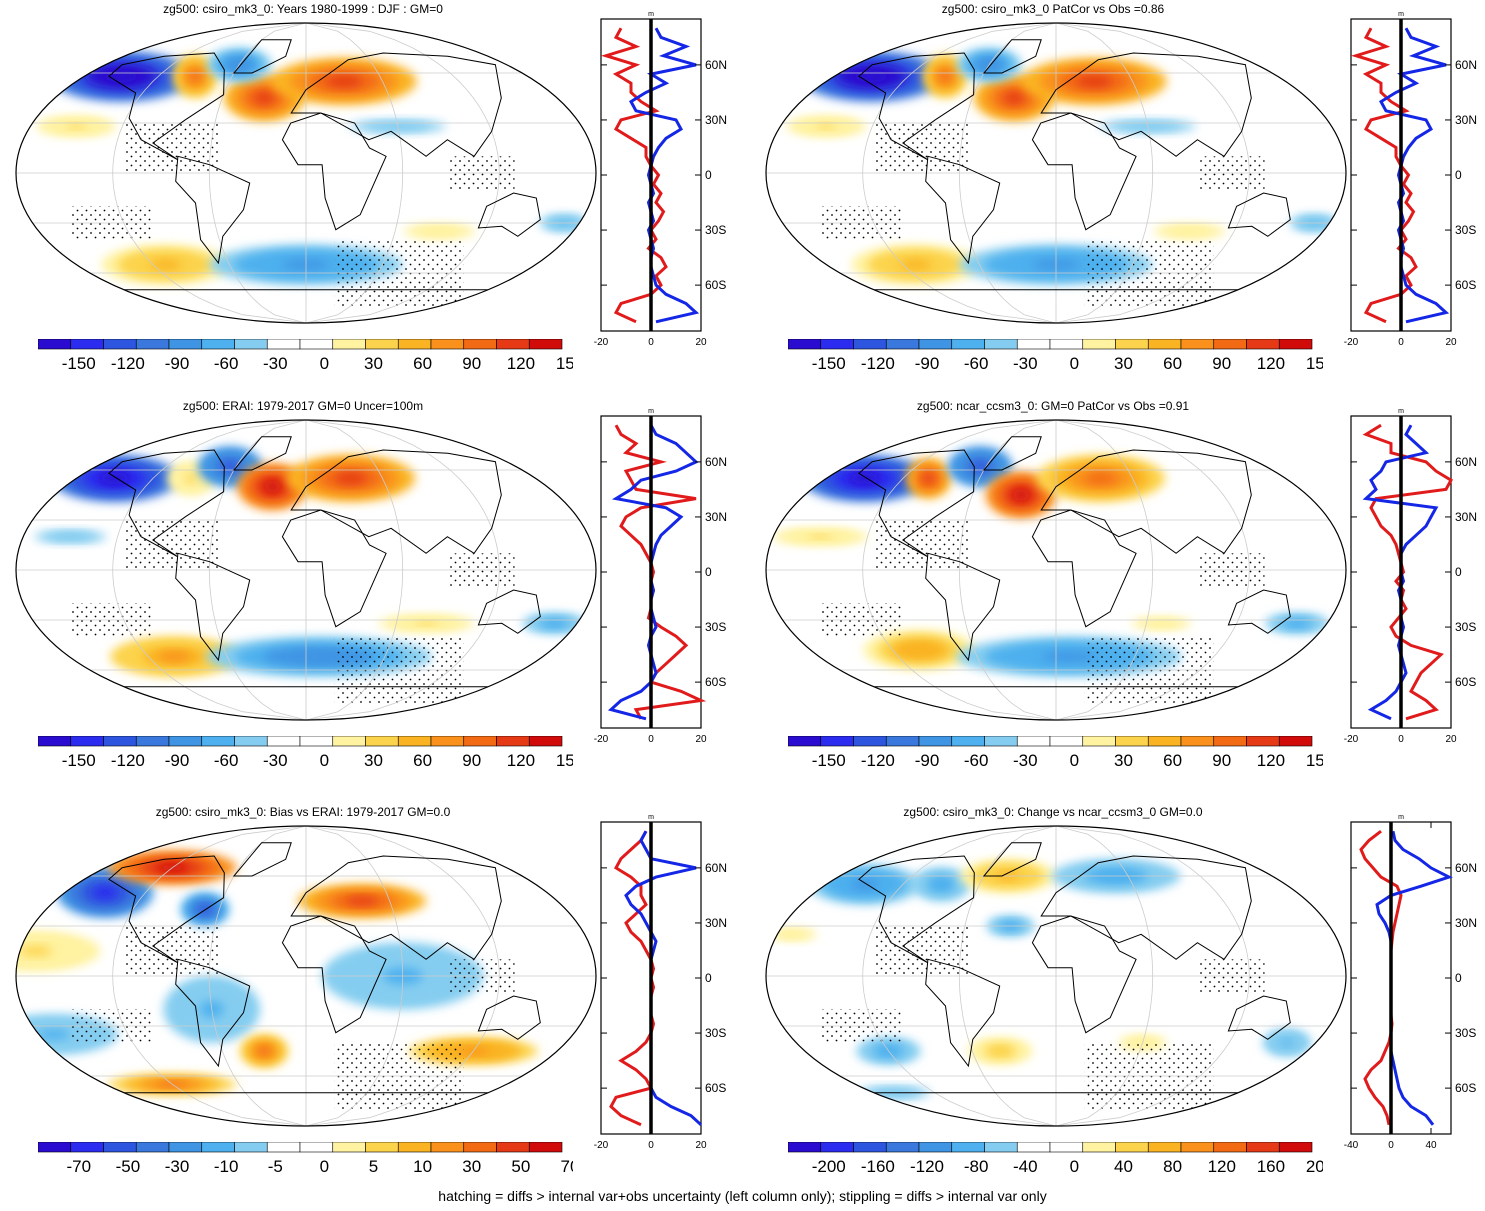 This screenshot has width=1485, height=1211. Describe the element at coordinates (564, 760) in the screenshot. I see `colorbar-label: 150` at that location.